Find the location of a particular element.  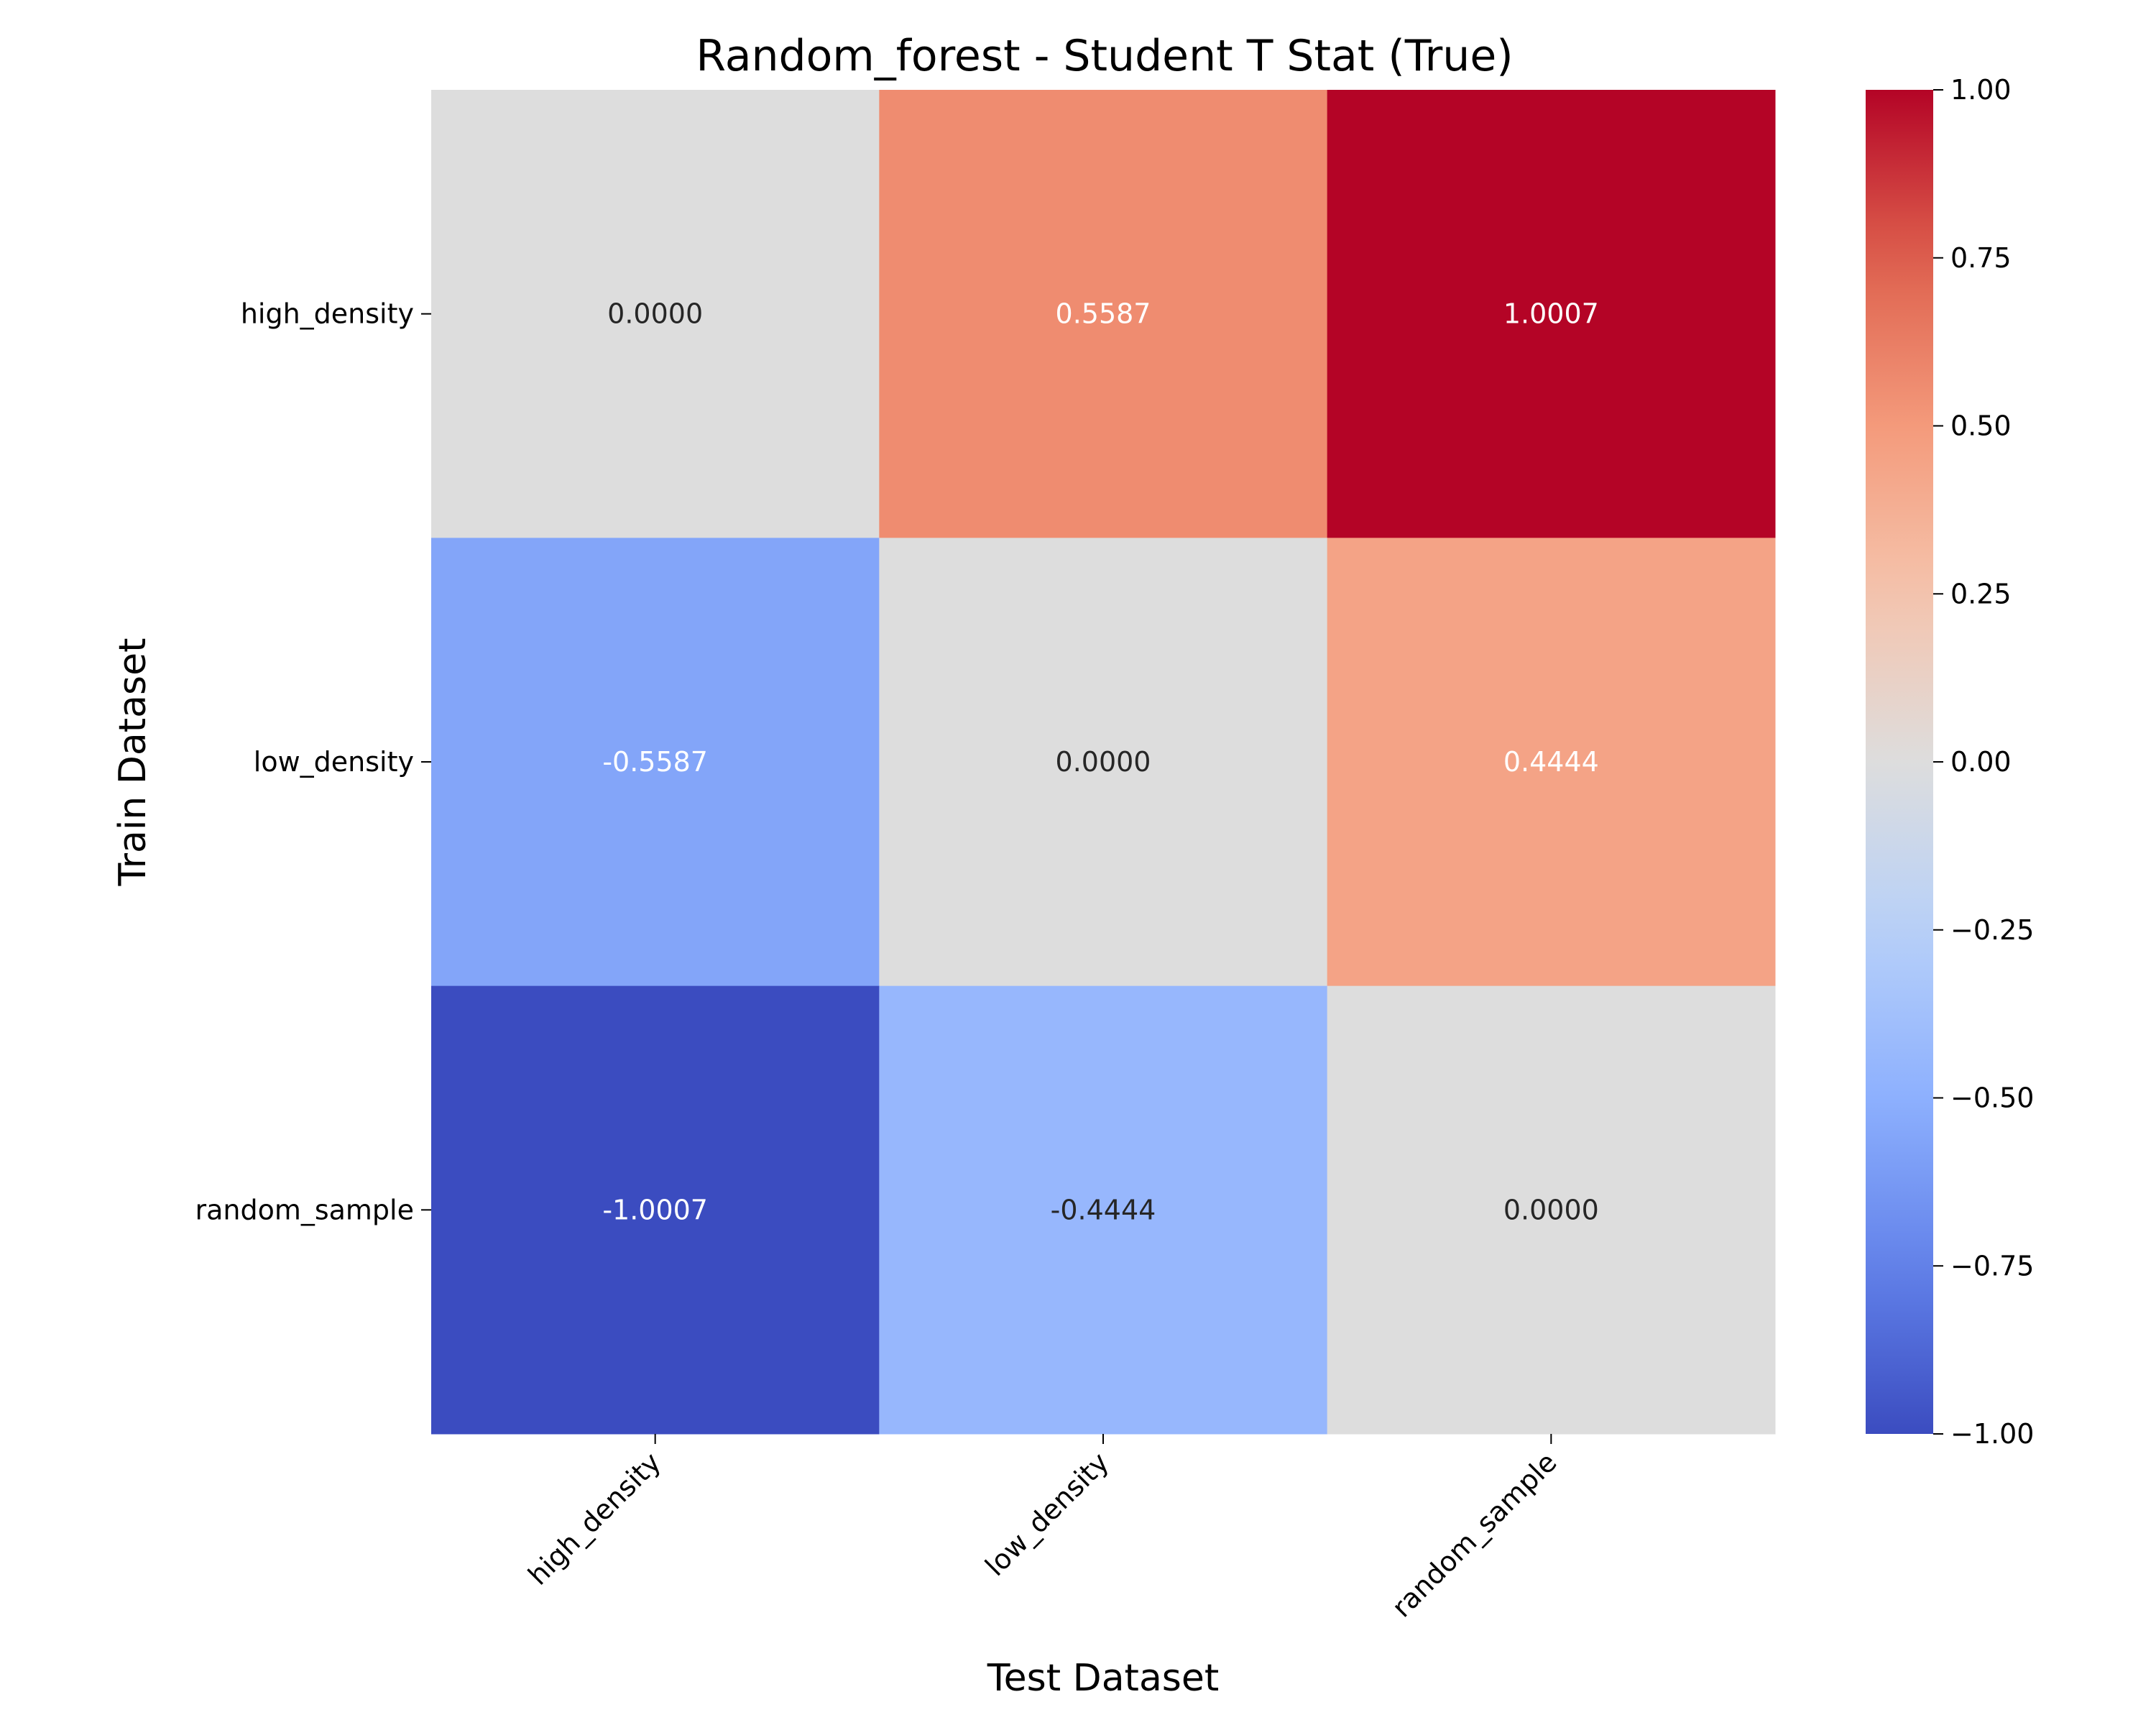

y-axis-ticks: high_density low_density random_sample is located at coordinates (313, 761).